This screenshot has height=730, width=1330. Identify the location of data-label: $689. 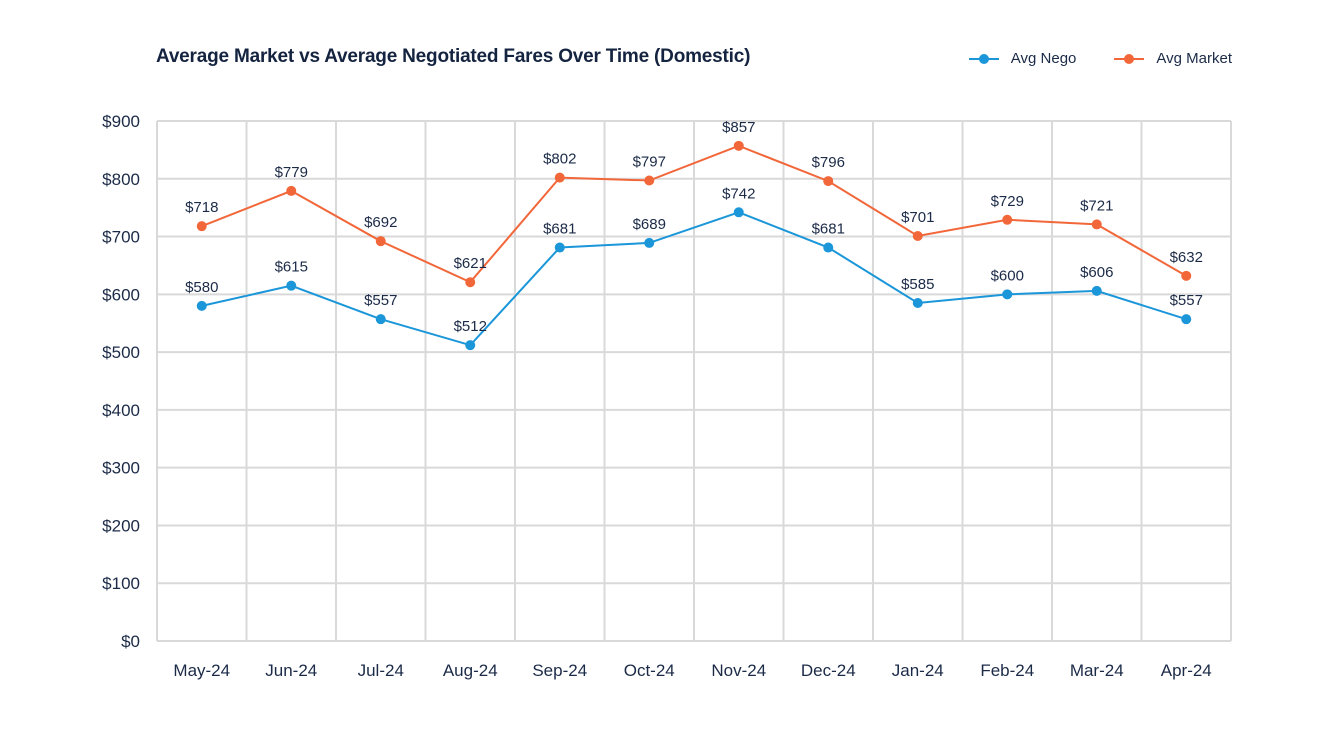
(649, 224).